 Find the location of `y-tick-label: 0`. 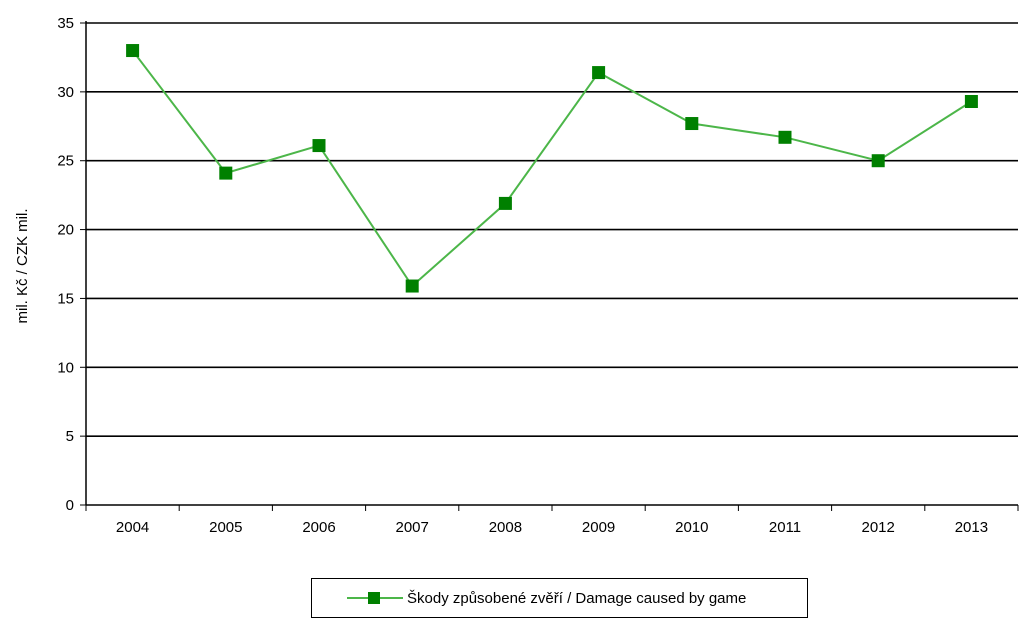

y-tick-label: 0 is located at coordinates (70, 505).